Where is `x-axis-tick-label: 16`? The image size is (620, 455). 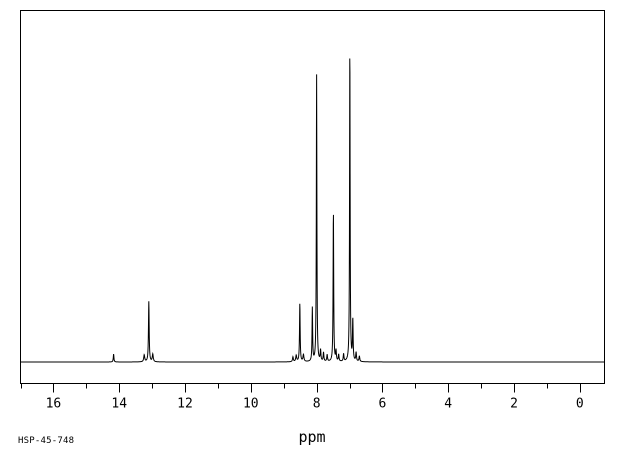
x-axis-tick-label: 16 is located at coordinates (54, 404).